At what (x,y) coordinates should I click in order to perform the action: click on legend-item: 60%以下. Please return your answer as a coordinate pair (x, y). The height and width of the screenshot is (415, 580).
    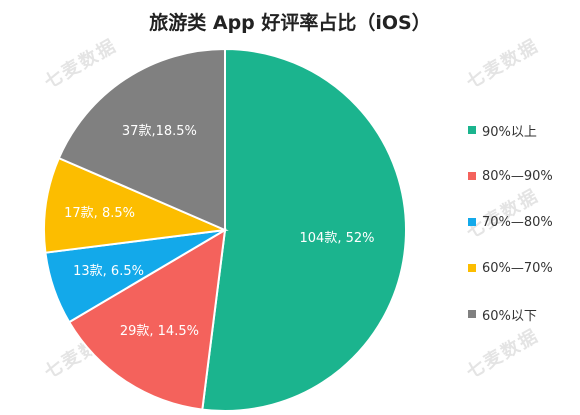
    Looking at the image, I should click on (523, 314).